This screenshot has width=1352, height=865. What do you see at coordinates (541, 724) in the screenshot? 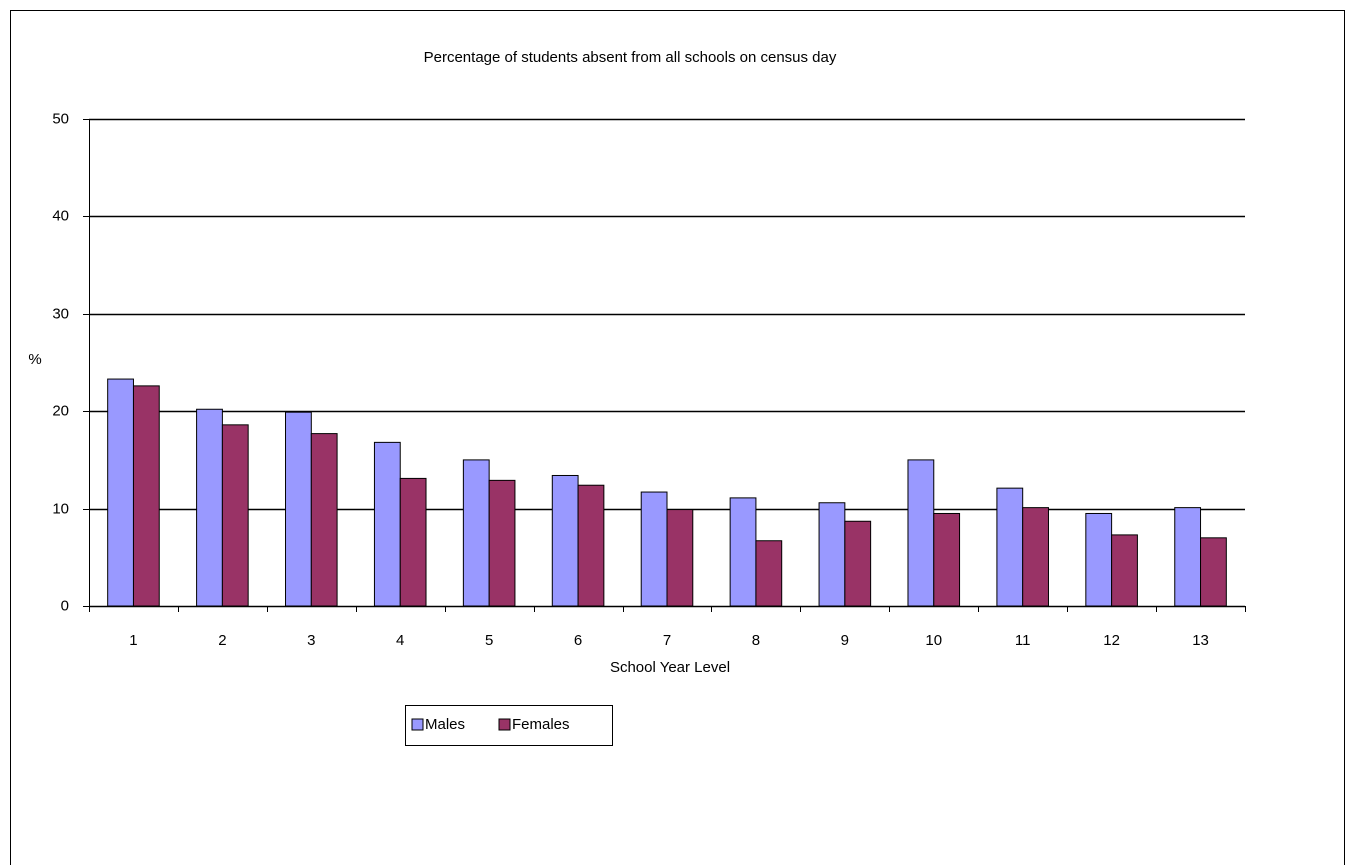
I see `legend-label: Females` at bounding box center [541, 724].